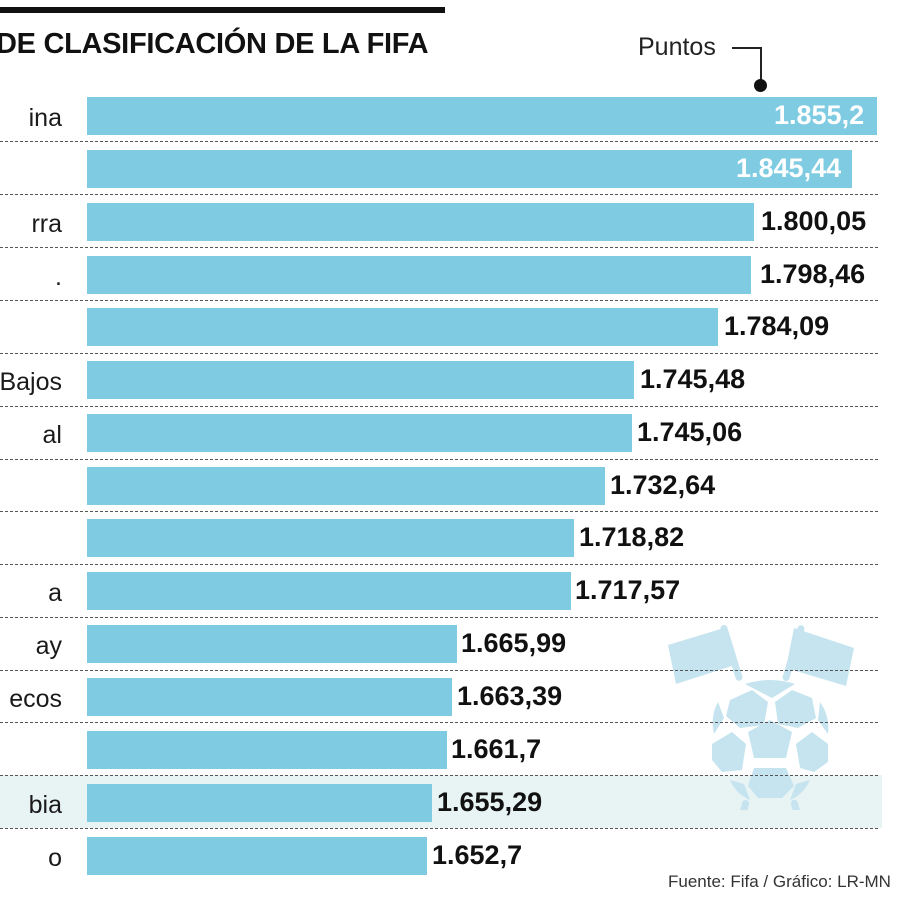 The height and width of the screenshot is (900, 900). I want to click on country-label: Bajos, so click(31, 382).